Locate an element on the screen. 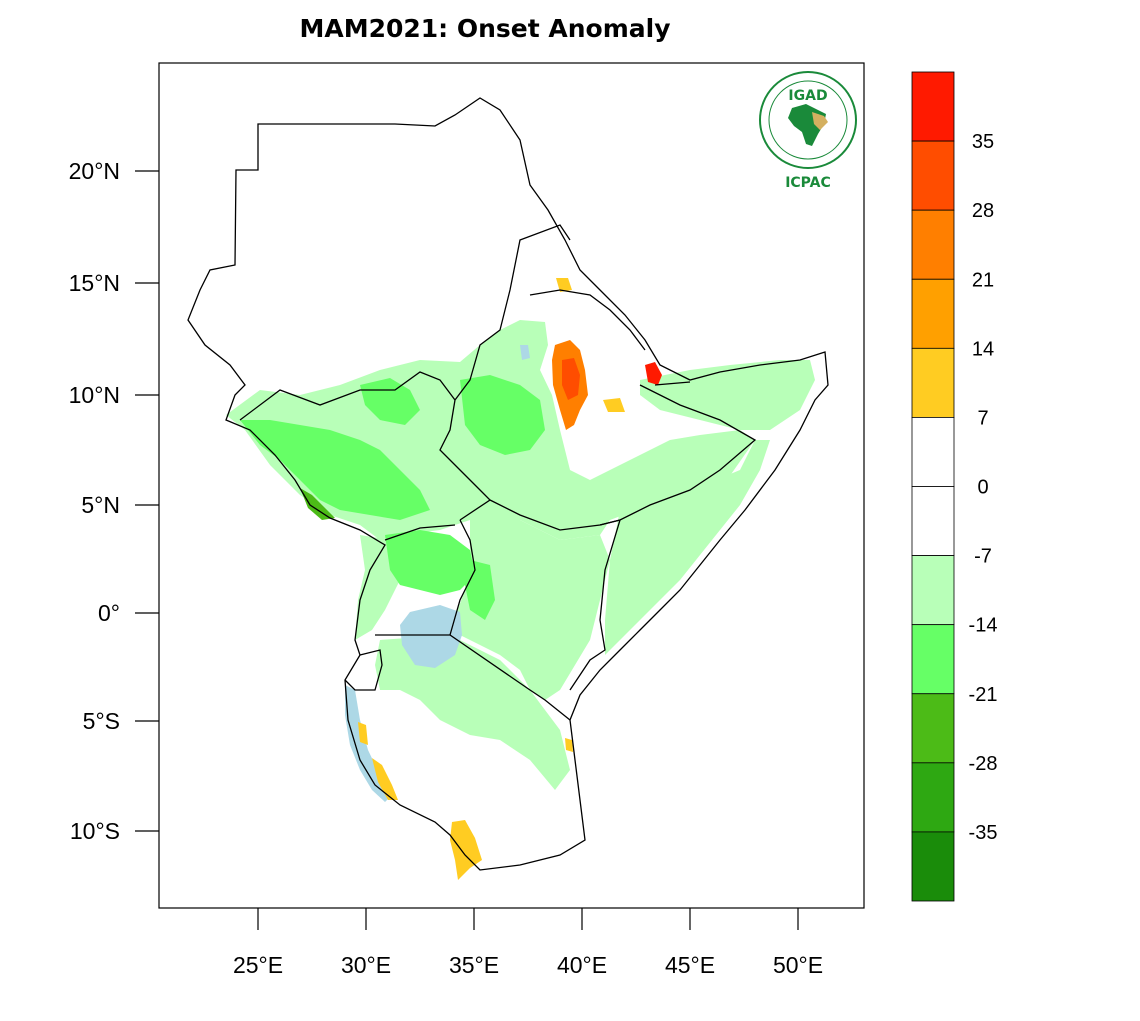  lake-tanganyika is located at coordinates (368, 743).